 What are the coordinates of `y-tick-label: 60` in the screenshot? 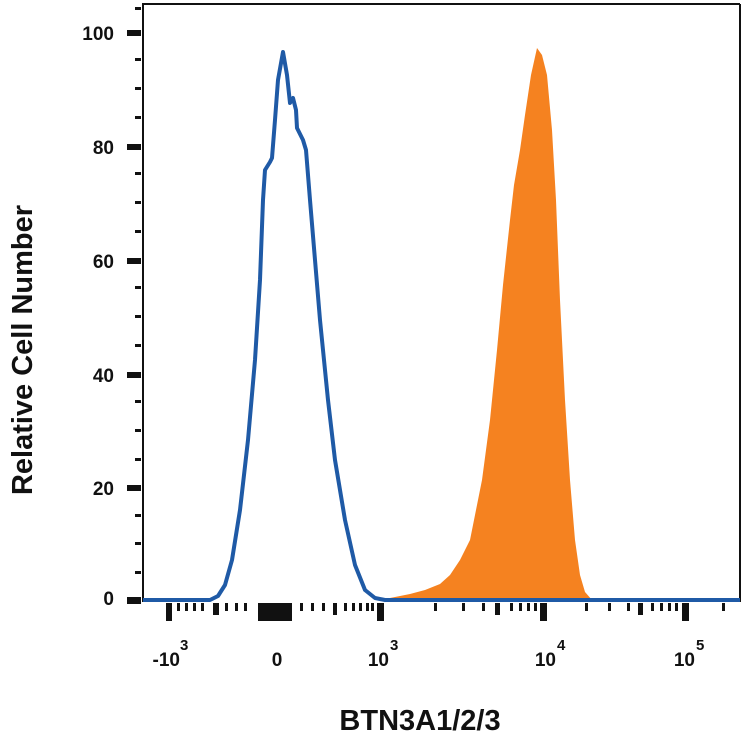 It's located at (103, 262).